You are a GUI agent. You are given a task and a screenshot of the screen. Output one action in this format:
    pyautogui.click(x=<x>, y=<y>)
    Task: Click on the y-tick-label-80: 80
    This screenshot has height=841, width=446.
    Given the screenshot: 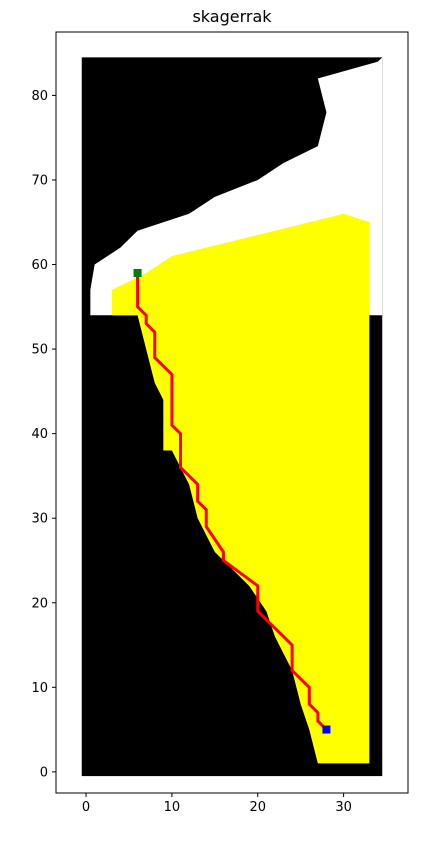 What is the action you would take?
    pyautogui.click(x=39, y=96)
    